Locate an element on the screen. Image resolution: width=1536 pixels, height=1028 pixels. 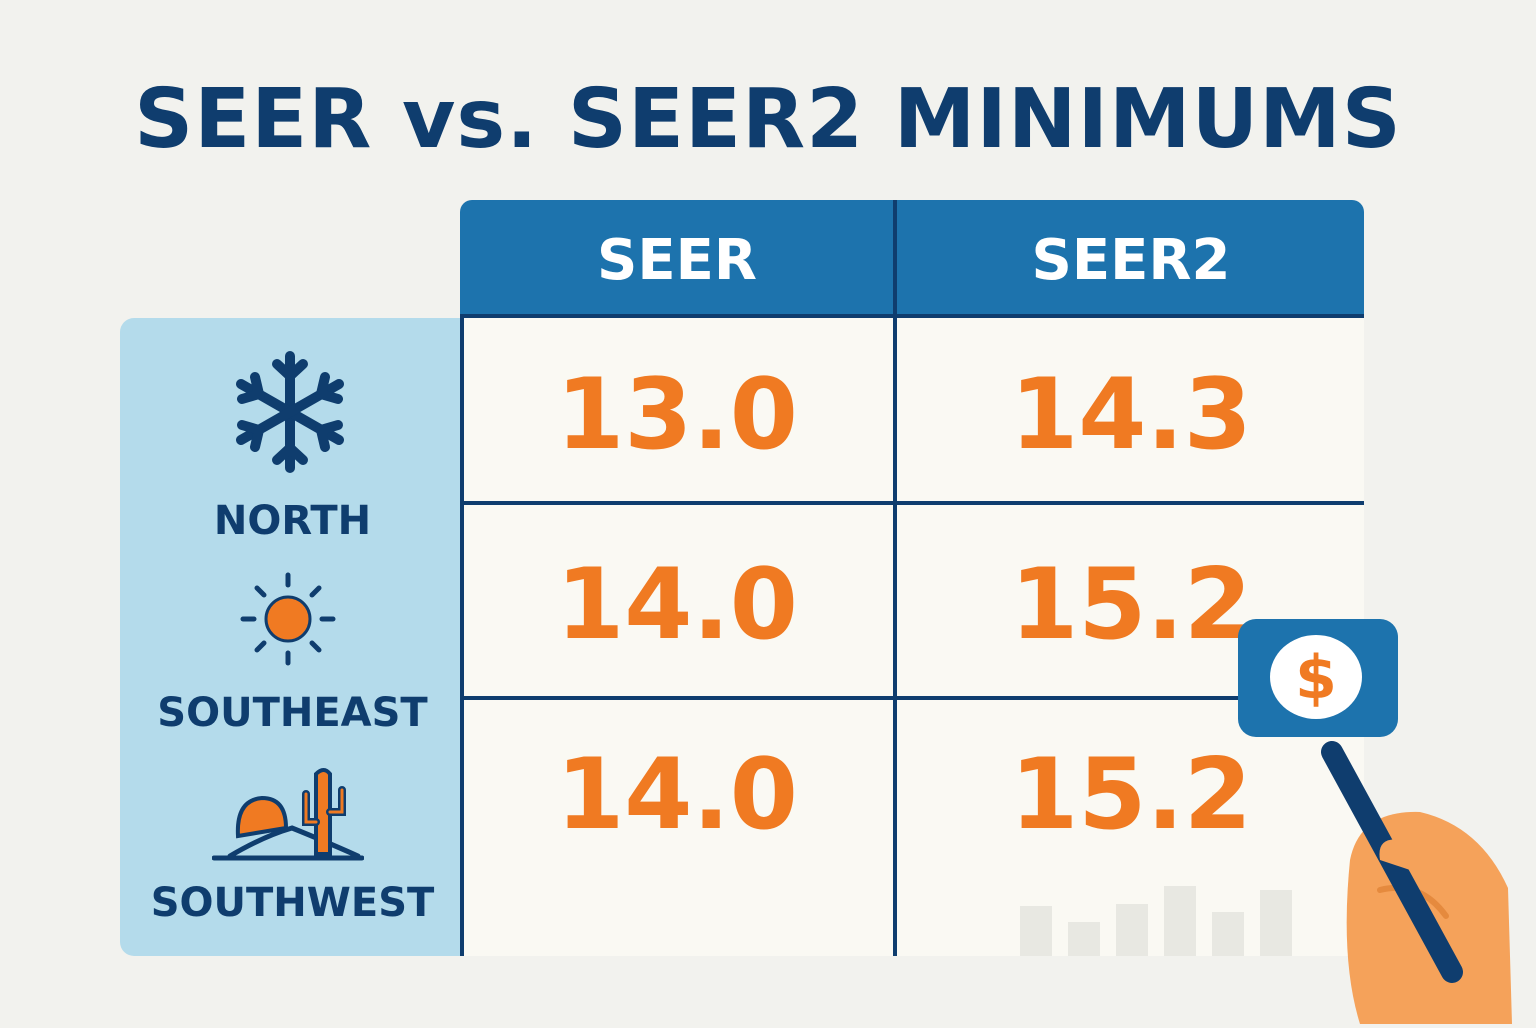
snowflake-icon is located at coordinates (290, 414).